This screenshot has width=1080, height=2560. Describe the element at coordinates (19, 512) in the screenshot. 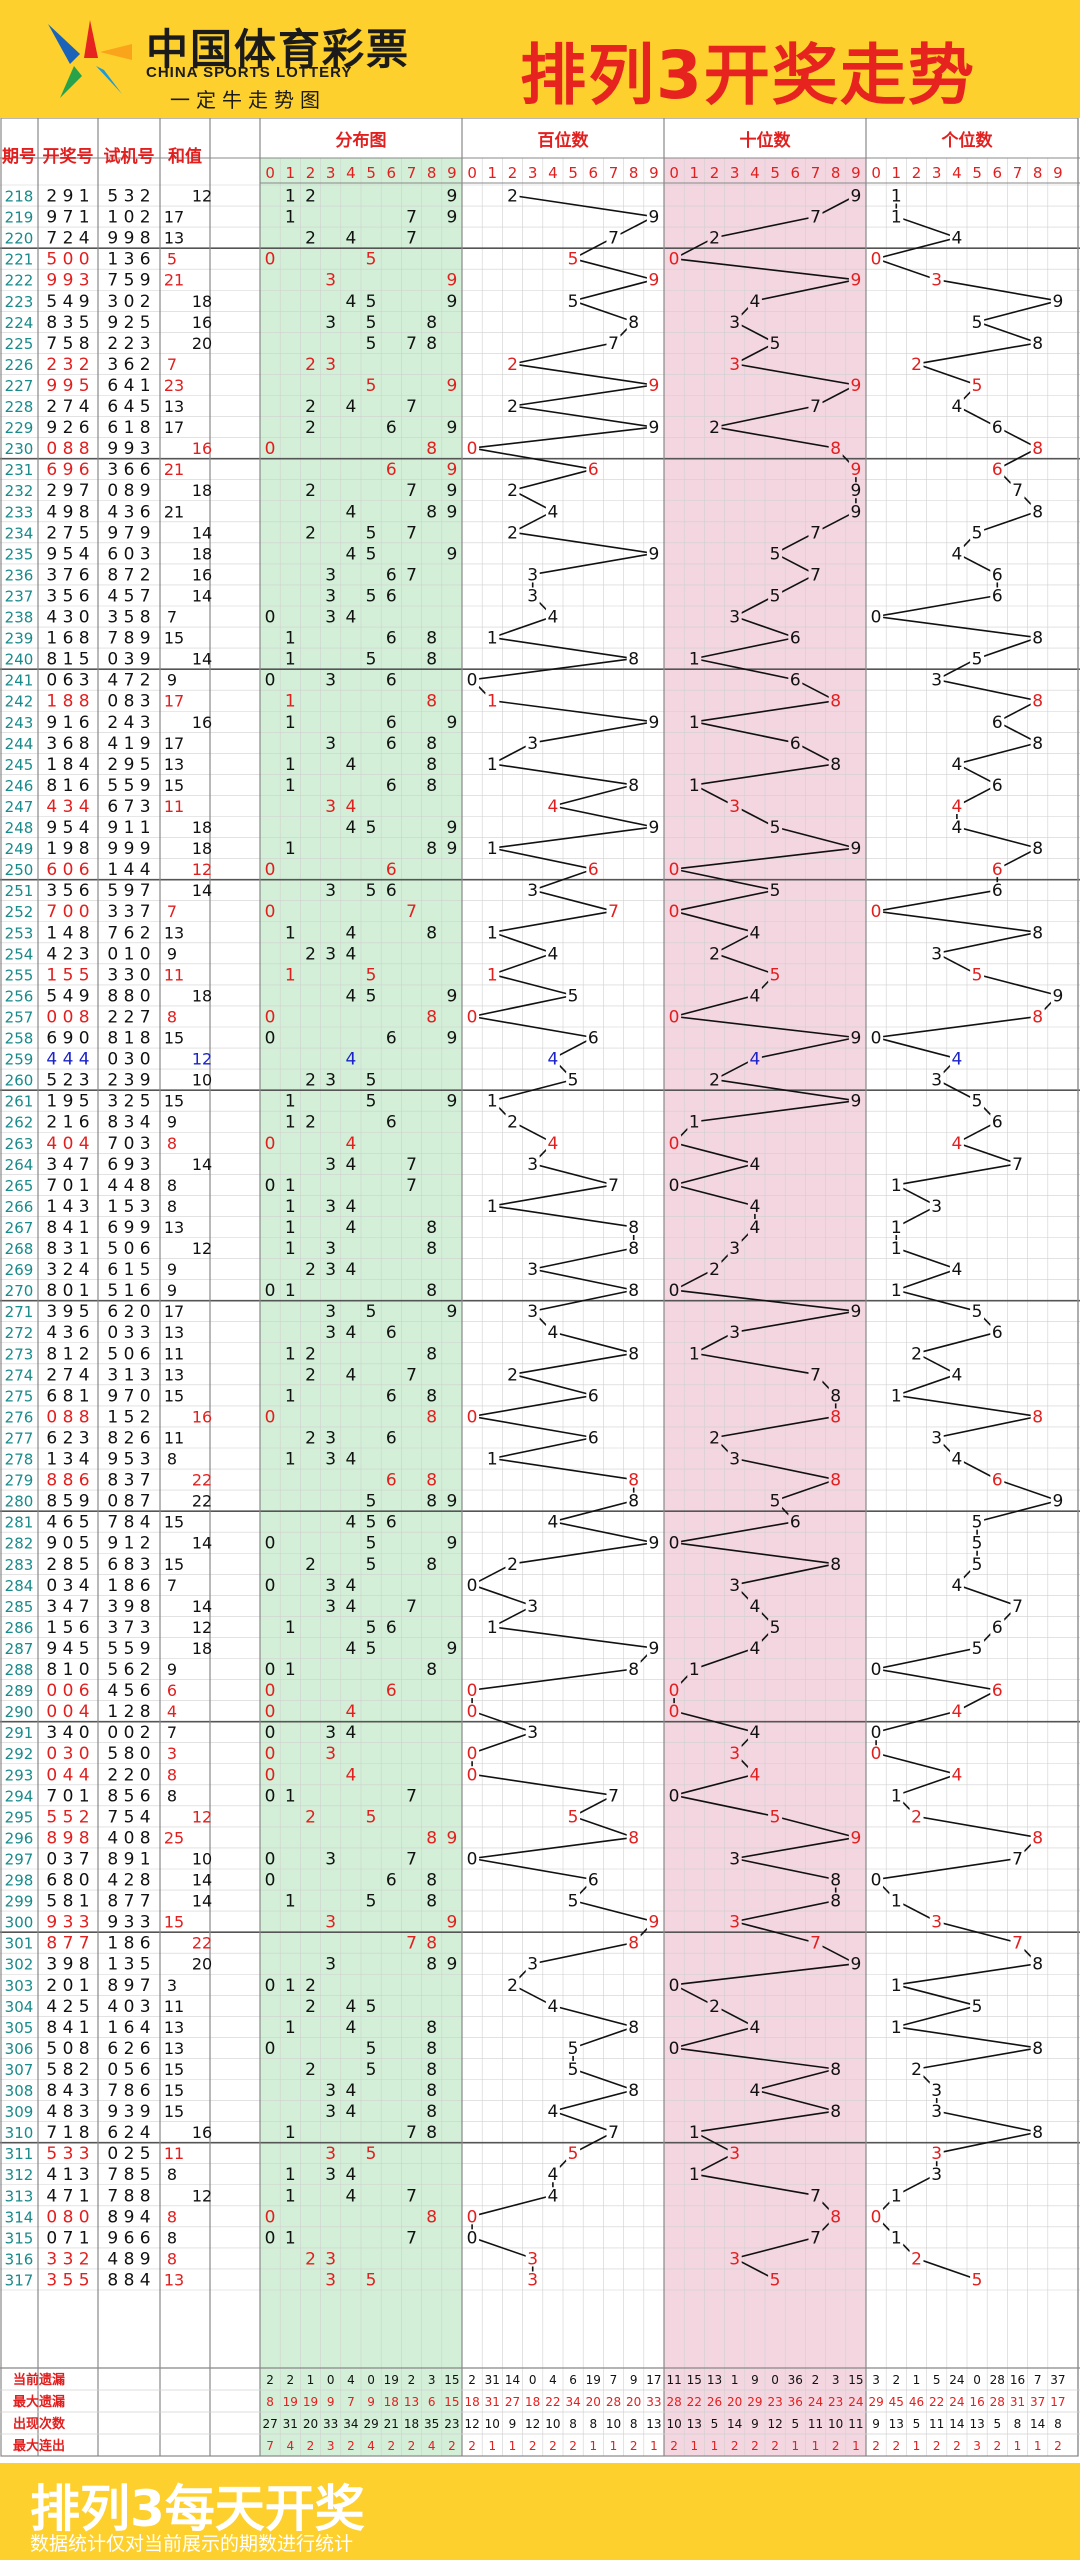

I see `period-cell: 233` at that location.